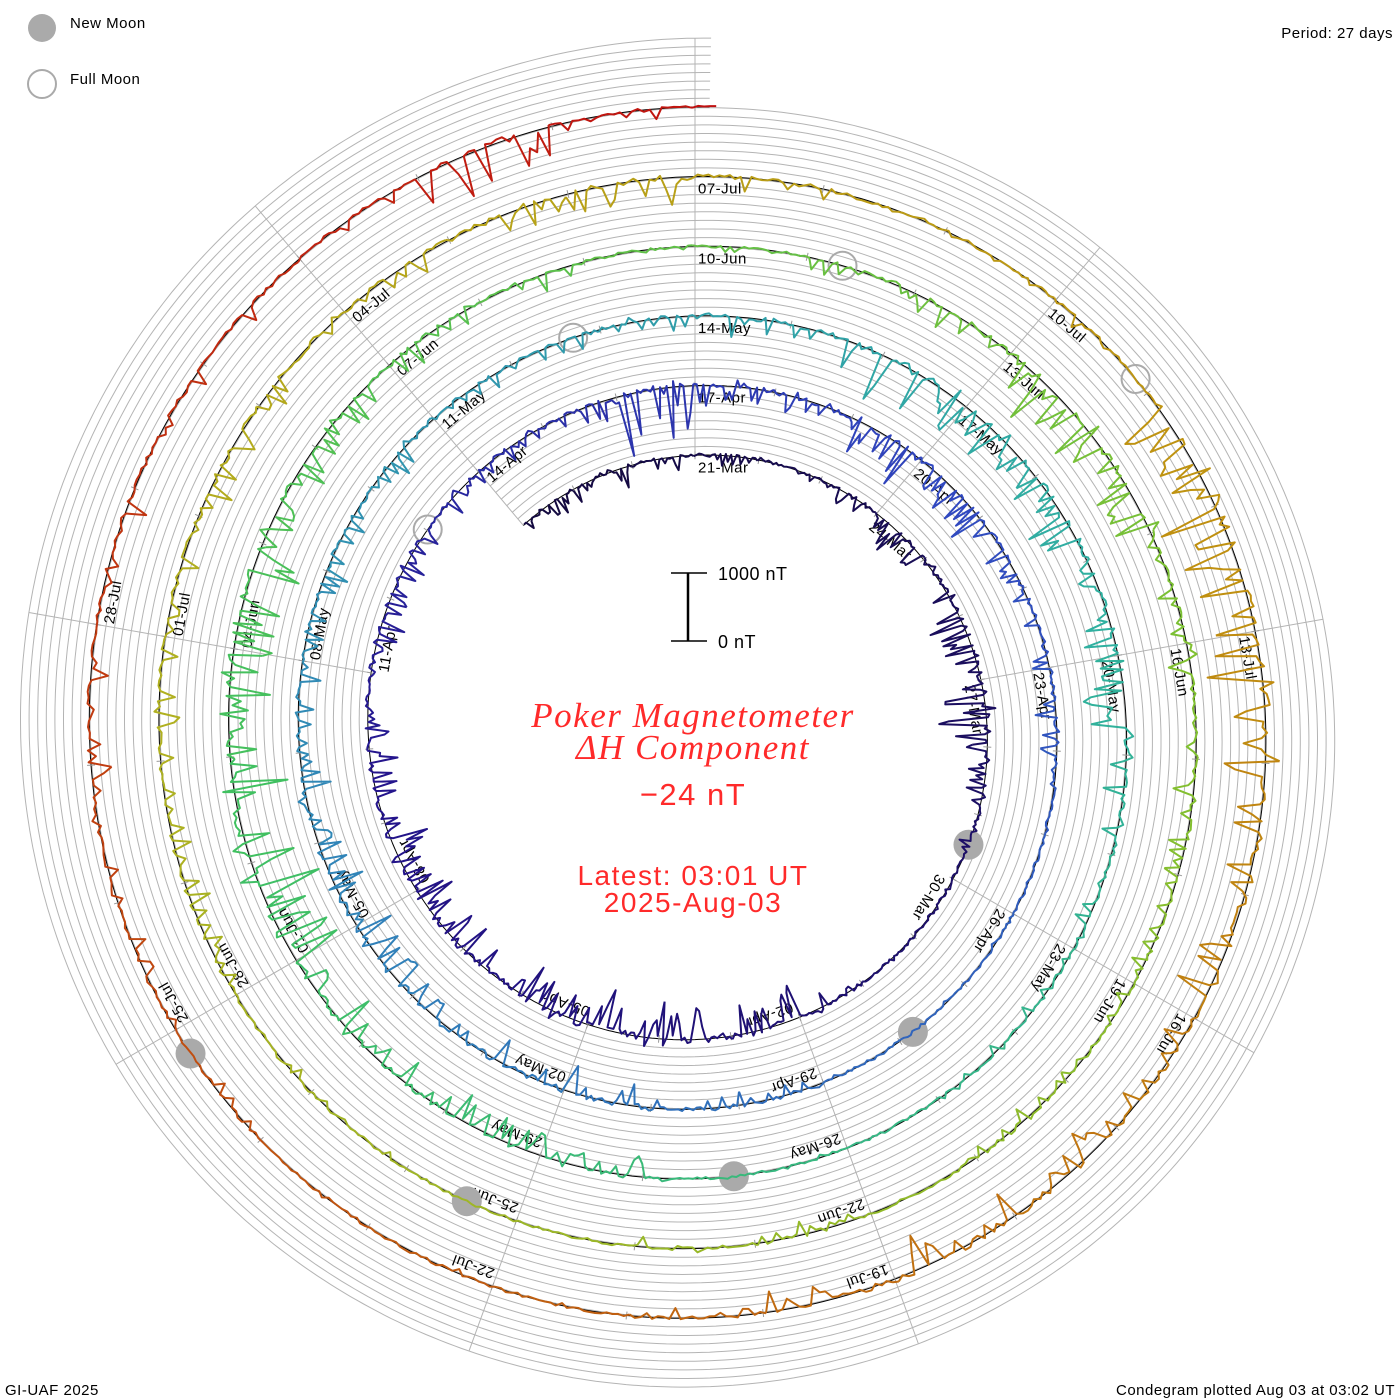  Describe the element at coordinates (42, 28) in the screenshot. I see `new-moon-legend-icon` at that location.